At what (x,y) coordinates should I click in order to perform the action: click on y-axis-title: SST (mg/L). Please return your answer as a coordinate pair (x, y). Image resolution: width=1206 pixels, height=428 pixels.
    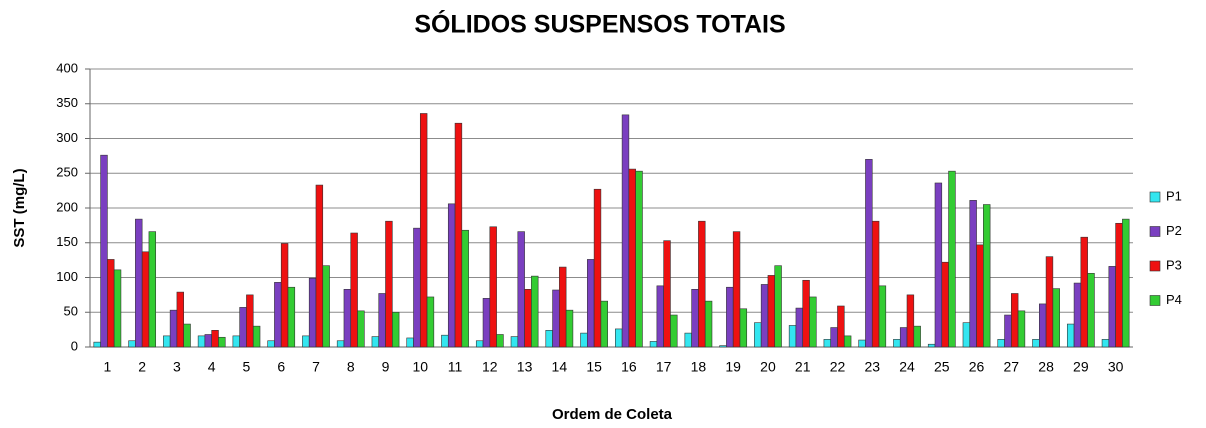
    Looking at the image, I should click on (19, 207).